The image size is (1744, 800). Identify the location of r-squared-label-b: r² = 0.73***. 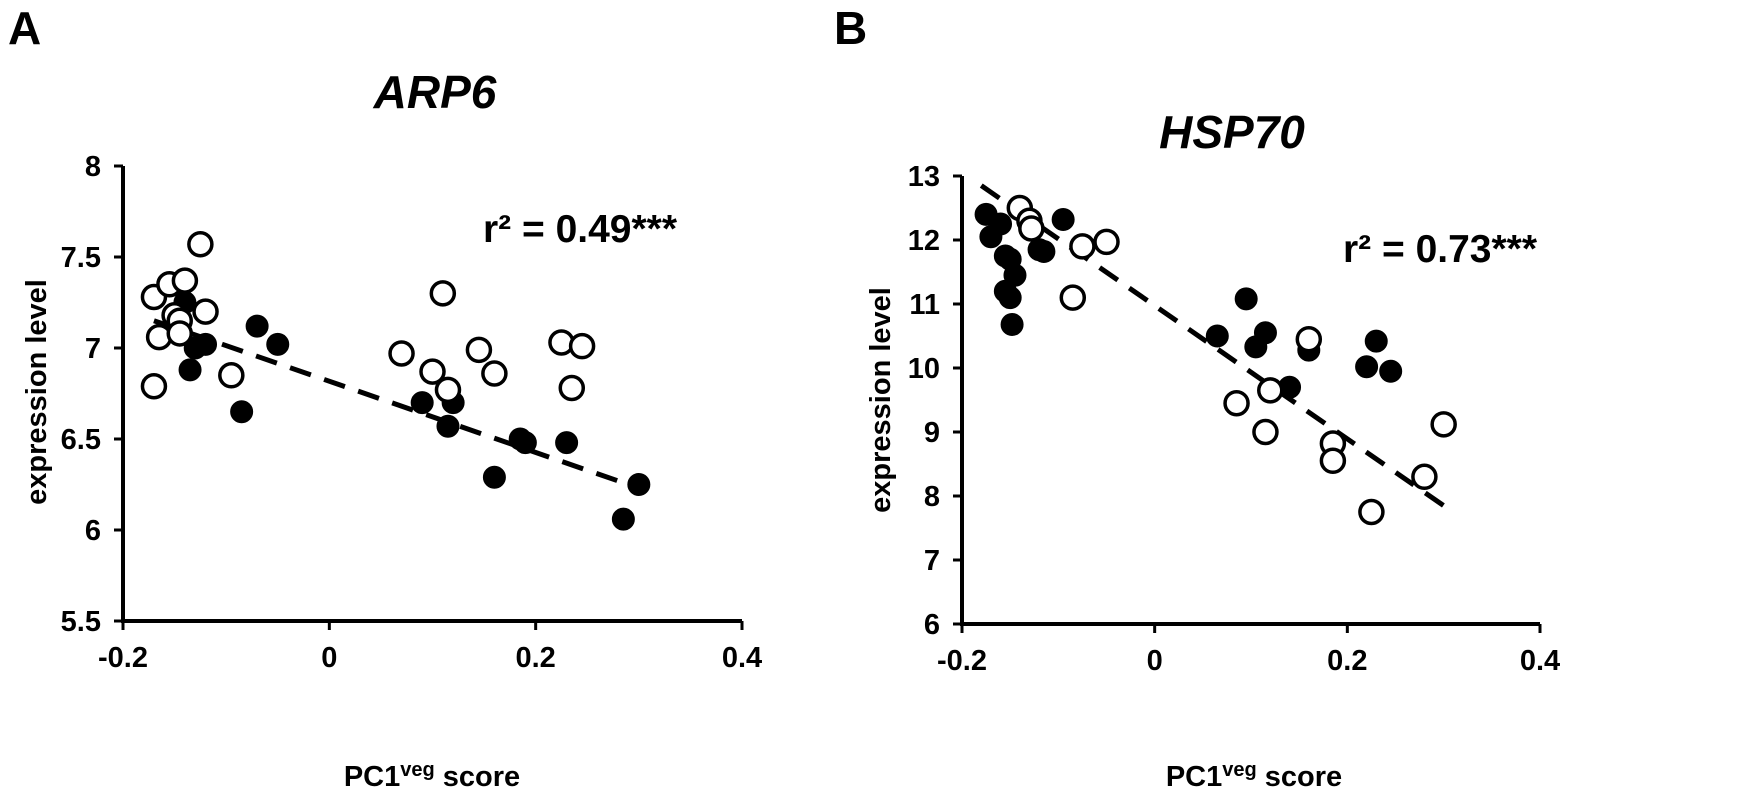
(1440, 249).